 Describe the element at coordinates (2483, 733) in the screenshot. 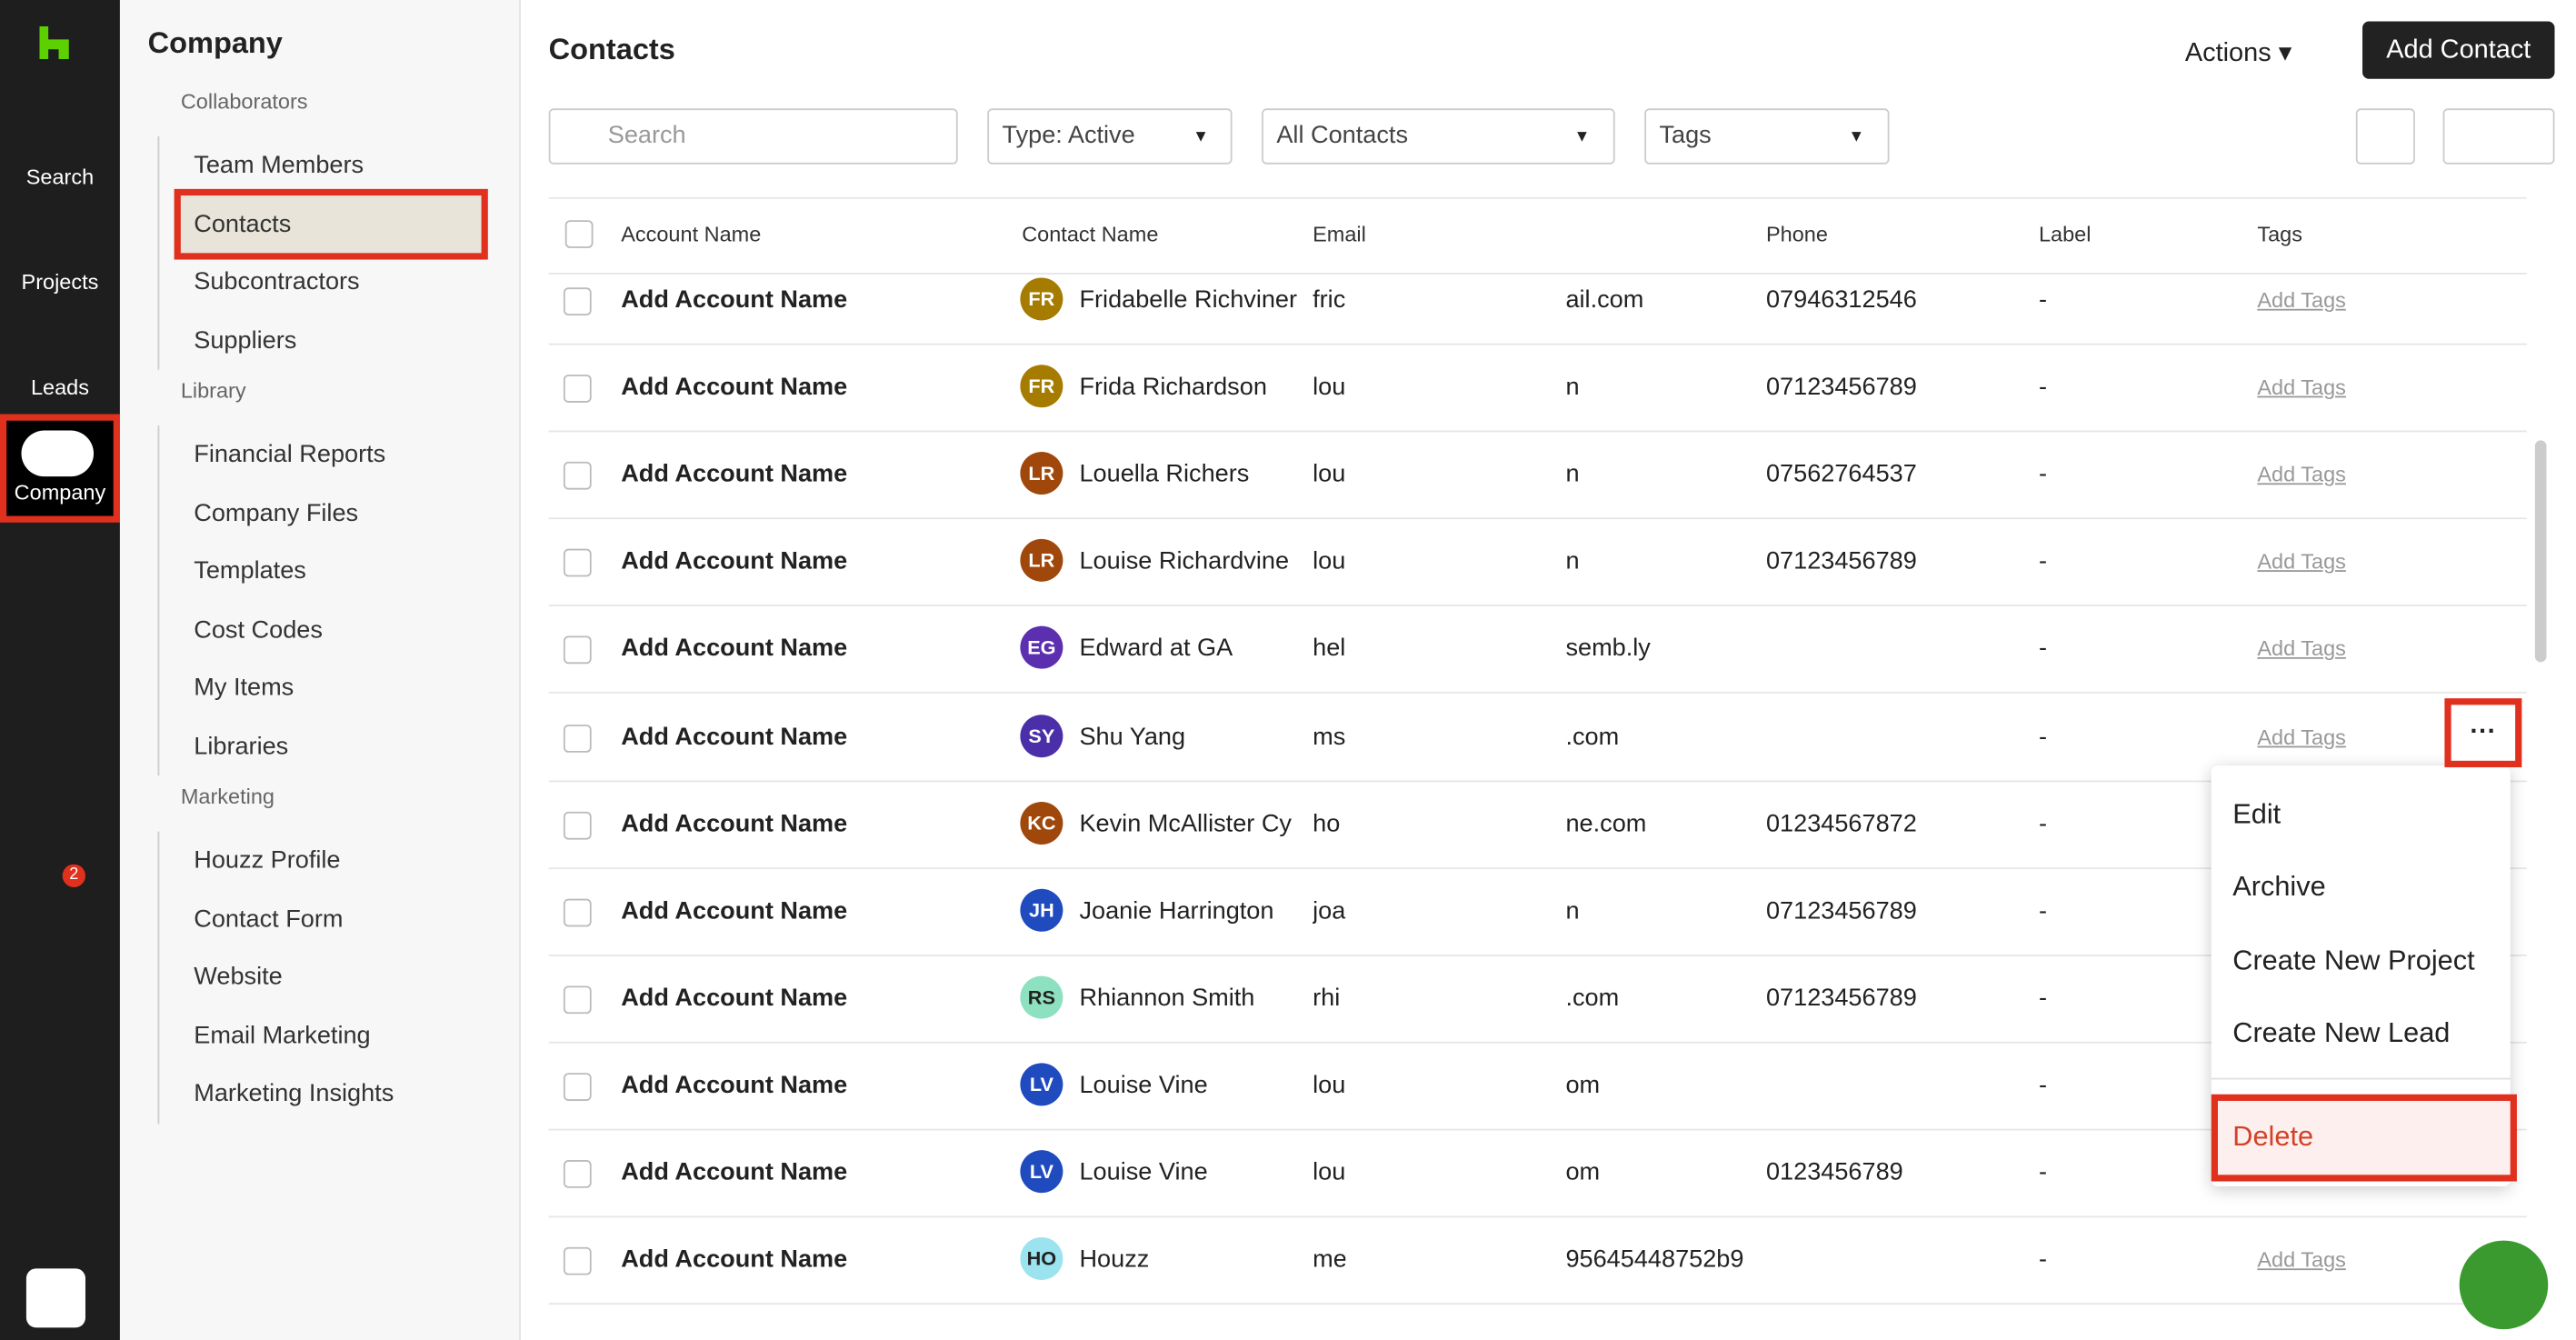

I see `more-button: ···` at that location.